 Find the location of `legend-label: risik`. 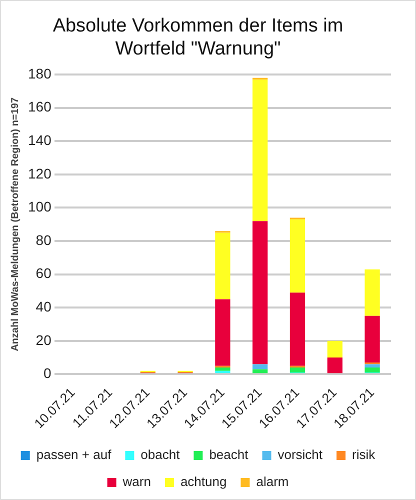

legend-label: risik is located at coordinates (364, 454).